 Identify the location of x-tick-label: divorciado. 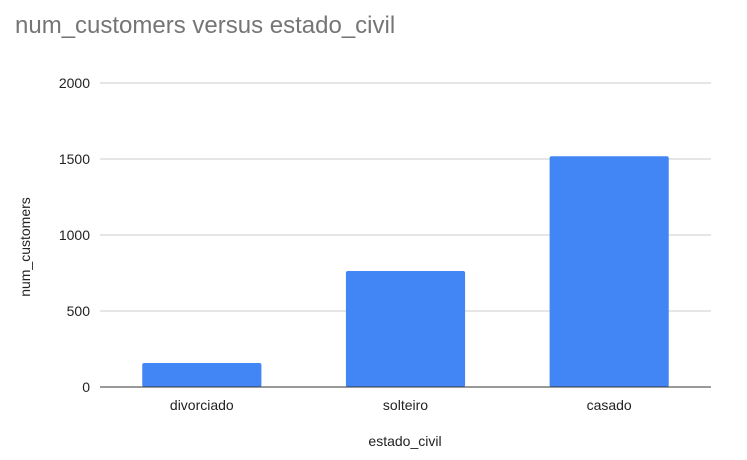
(202, 405).